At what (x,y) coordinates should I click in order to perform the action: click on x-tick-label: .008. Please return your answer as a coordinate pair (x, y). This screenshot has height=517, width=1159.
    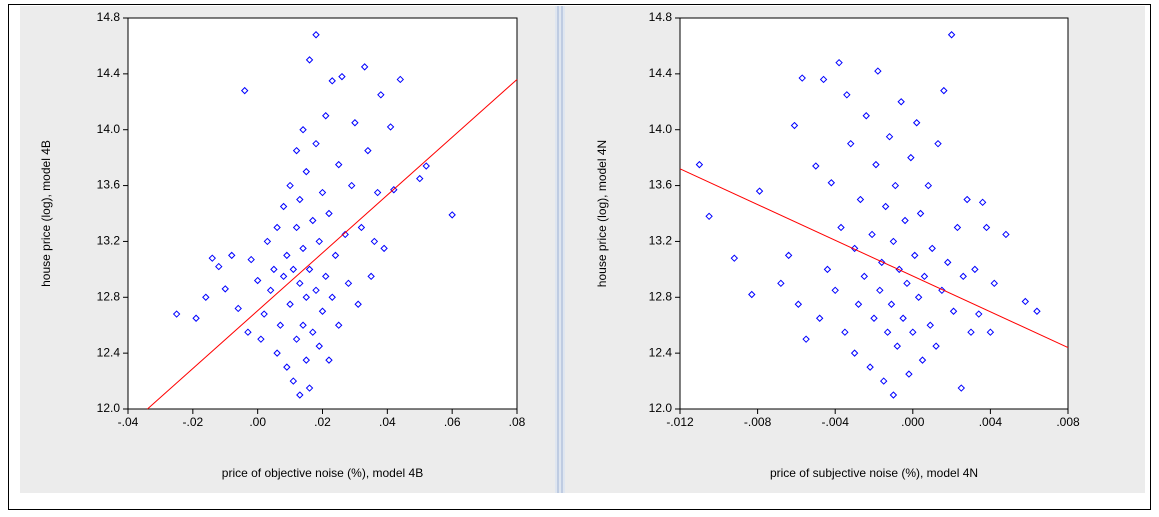
    Looking at the image, I should click on (1068, 422).